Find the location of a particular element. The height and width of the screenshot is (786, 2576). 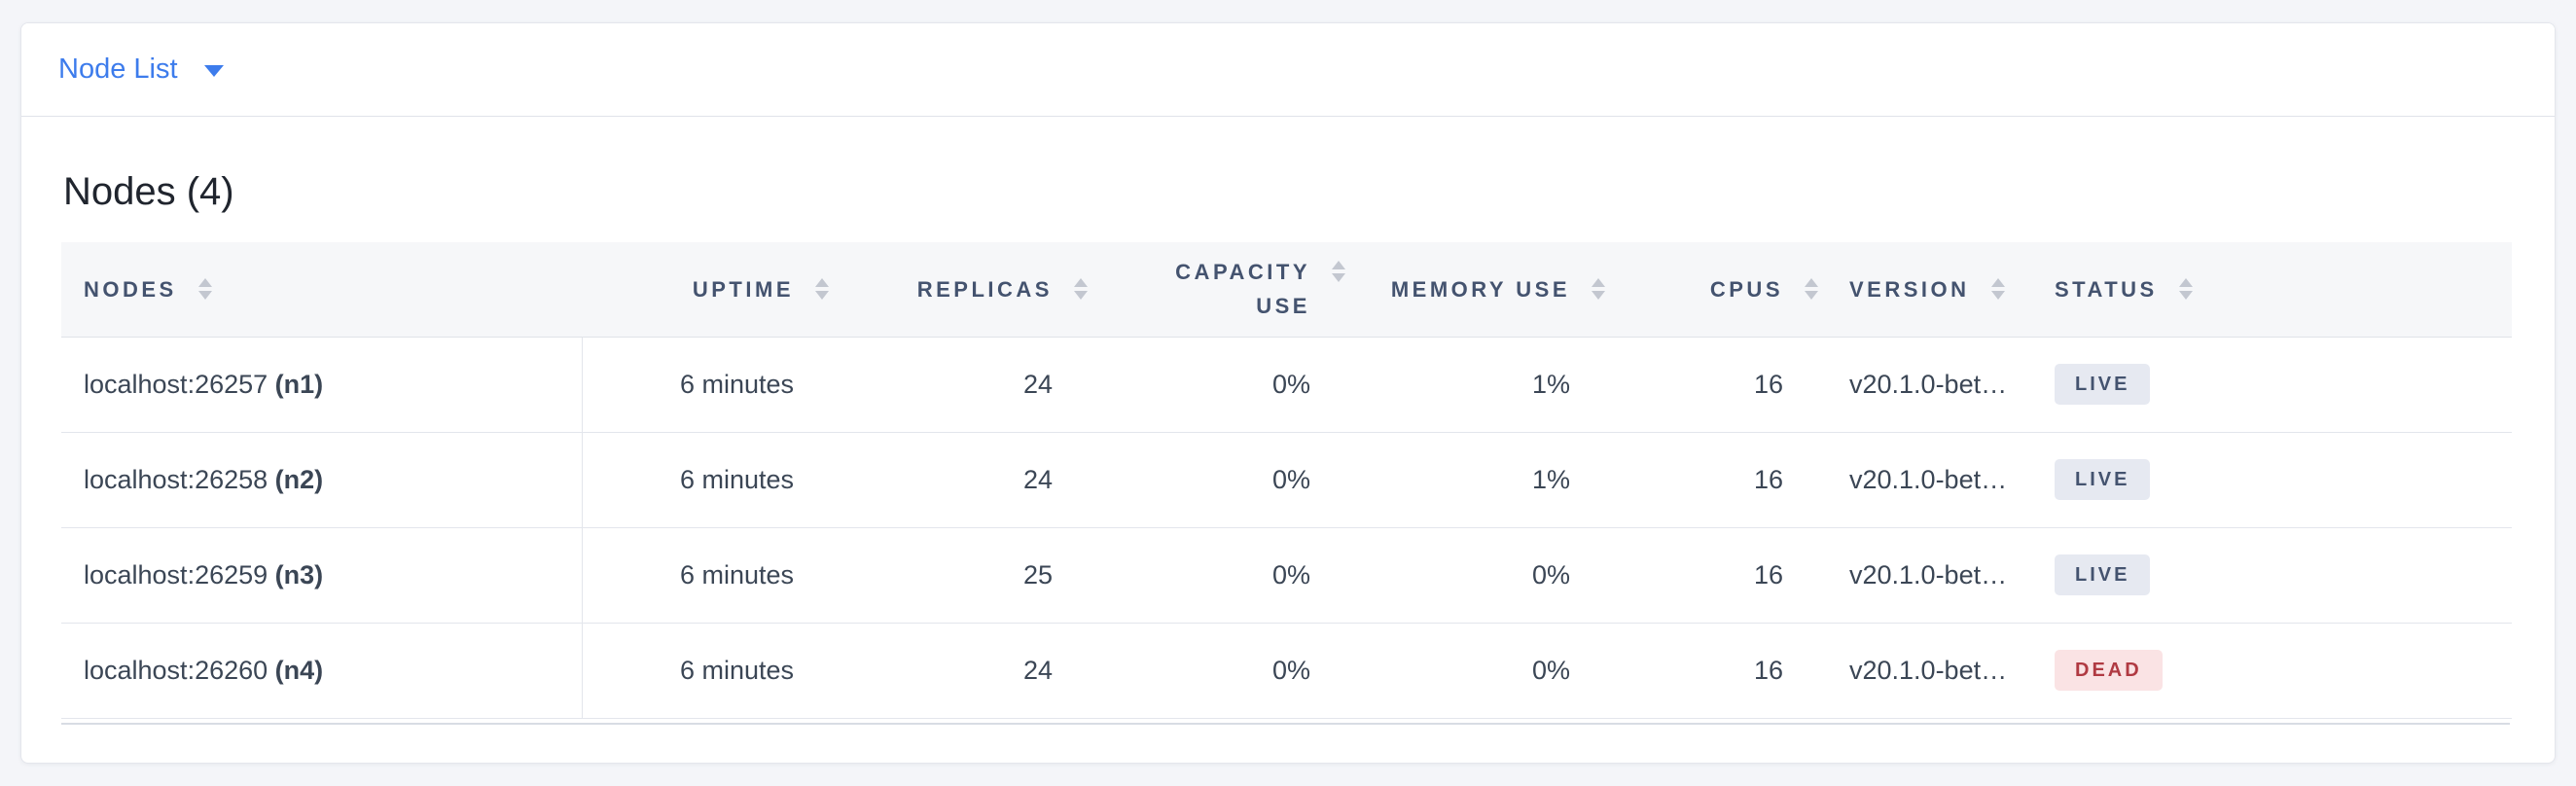

node-id: (n1) is located at coordinates (299, 384).